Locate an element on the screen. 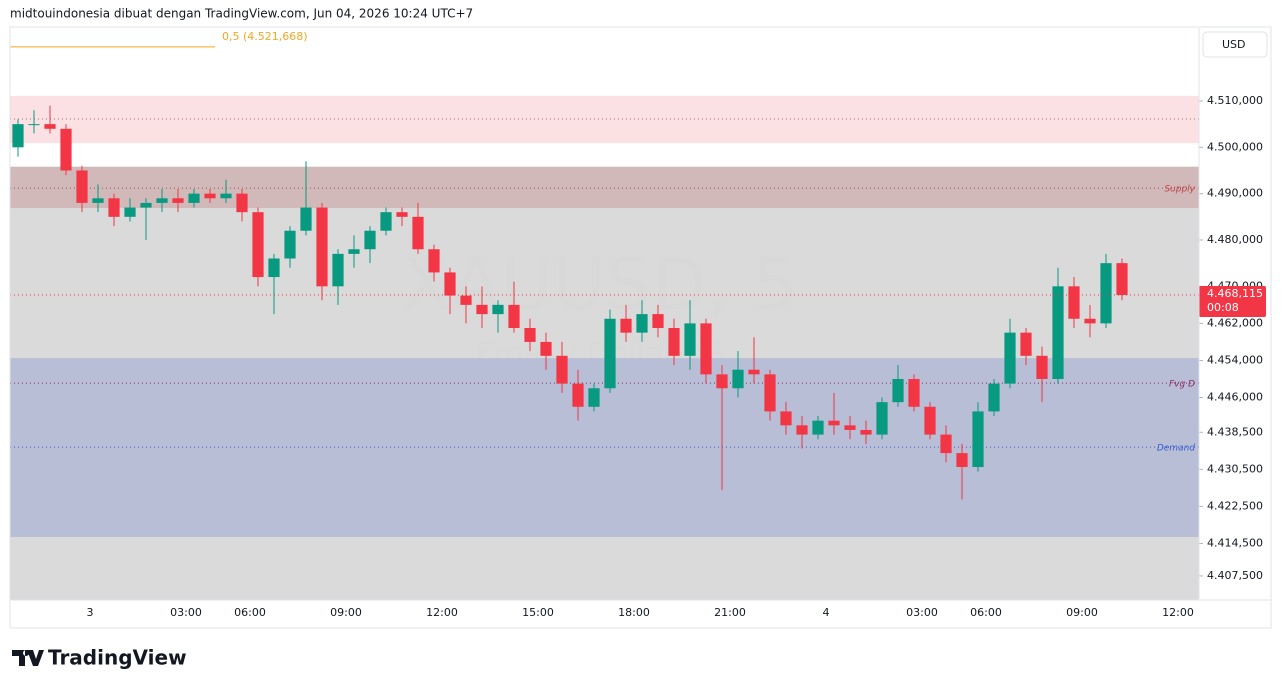 This screenshot has width=1281, height=688. x-tick-label: 06:00 is located at coordinates (250, 612).